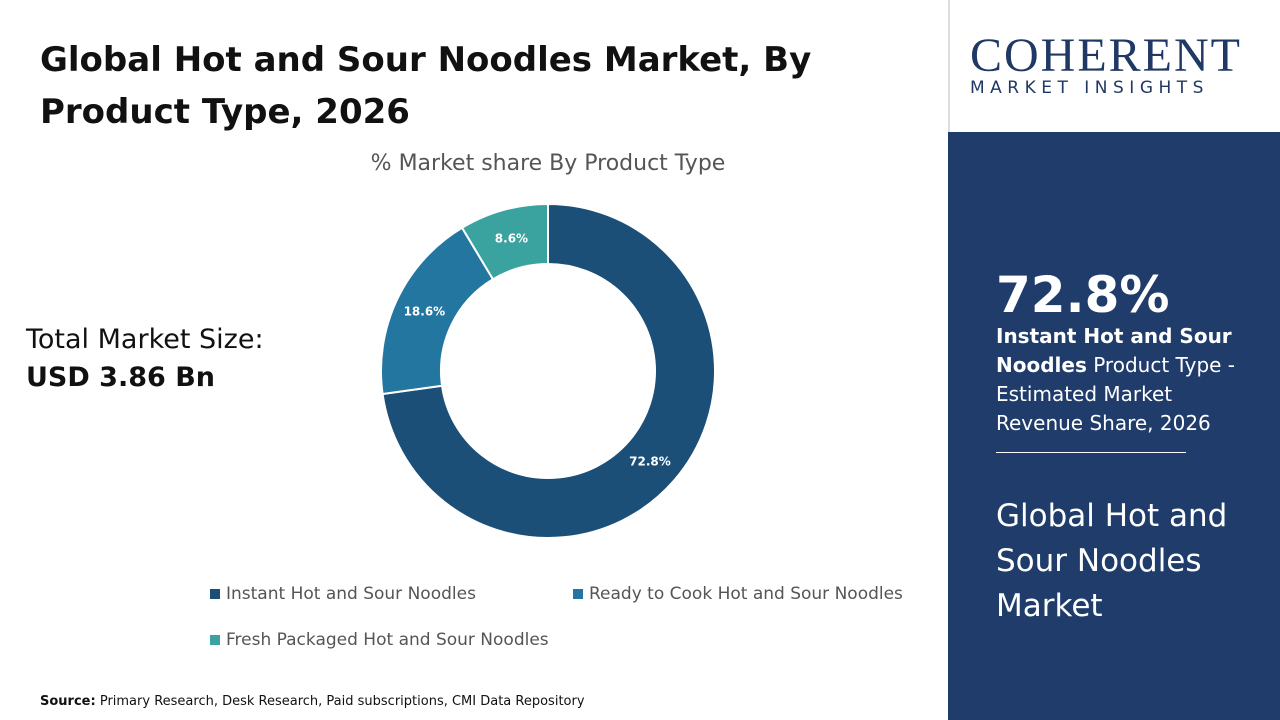  I want to click on sidebar-title: Global Hot and Sour Noodles Market, so click(1112, 561).